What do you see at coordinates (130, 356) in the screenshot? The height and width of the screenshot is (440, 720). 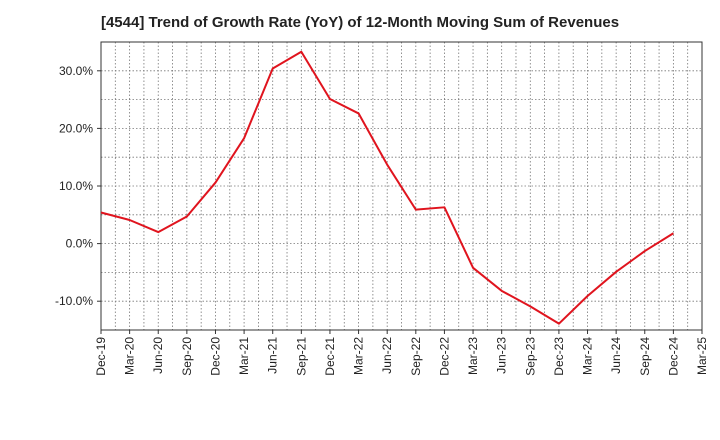 I see `x-tick-label: Mar-20` at bounding box center [130, 356].